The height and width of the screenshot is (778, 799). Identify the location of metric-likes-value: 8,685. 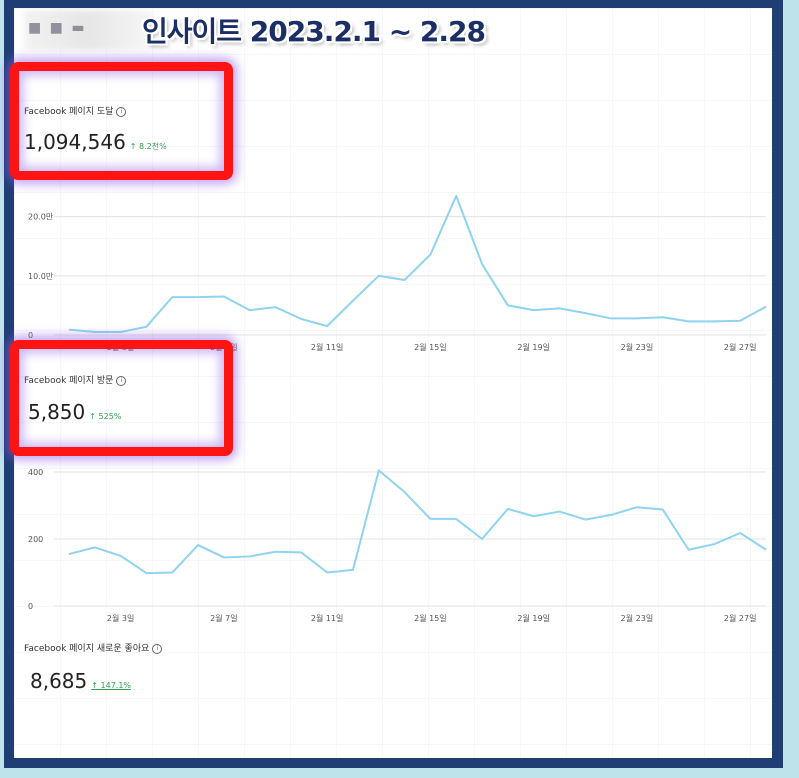
(59, 681).